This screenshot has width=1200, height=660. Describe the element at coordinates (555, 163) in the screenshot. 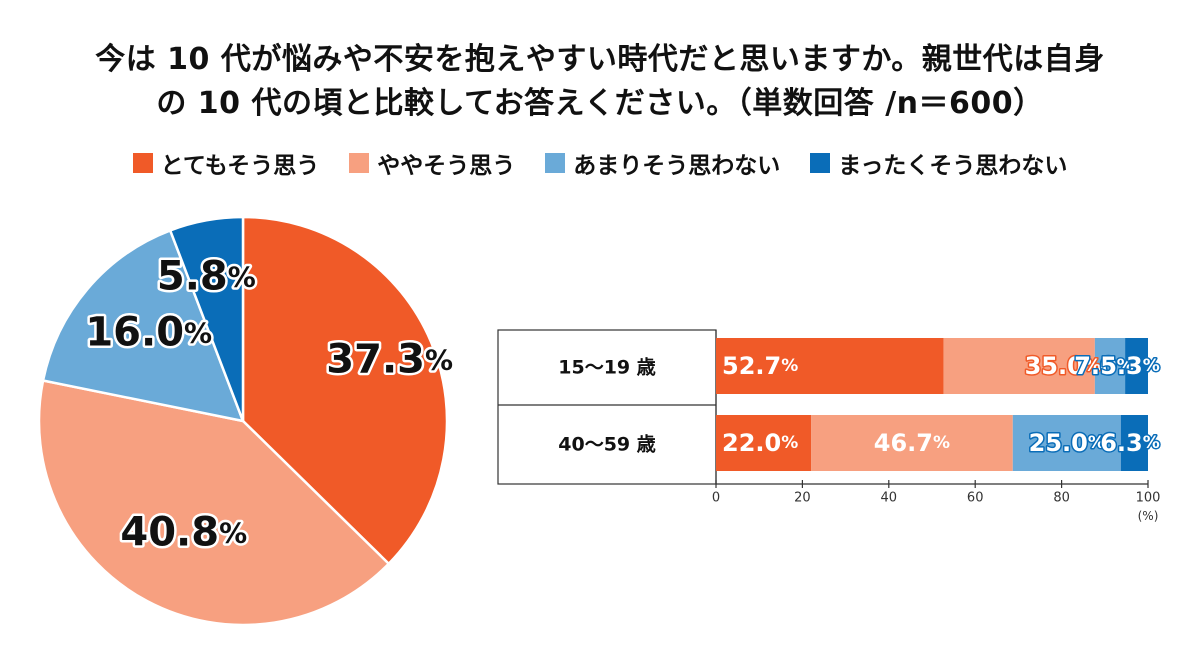

I see `legend-swatch-not-much` at that location.